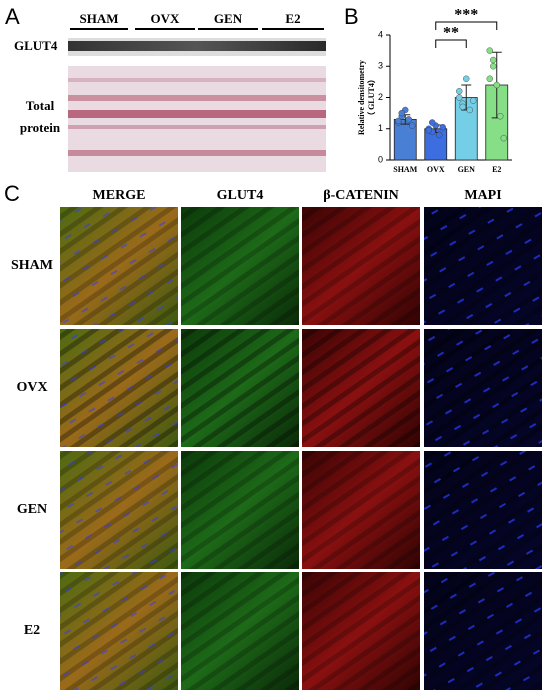  What do you see at coordinates (436, 144) in the screenshot?
I see `bar` at bounding box center [436, 144].